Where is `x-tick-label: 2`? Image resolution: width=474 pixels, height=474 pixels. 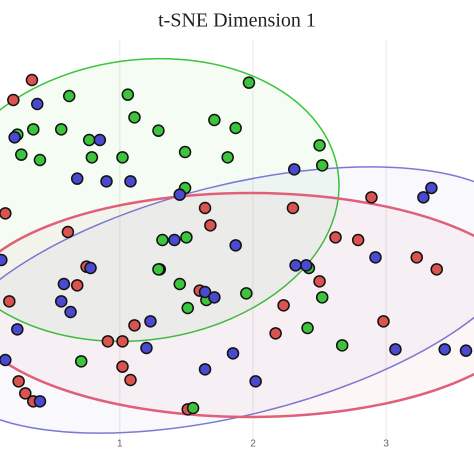
x-tick-label: 2 is located at coordinates (253, 444).